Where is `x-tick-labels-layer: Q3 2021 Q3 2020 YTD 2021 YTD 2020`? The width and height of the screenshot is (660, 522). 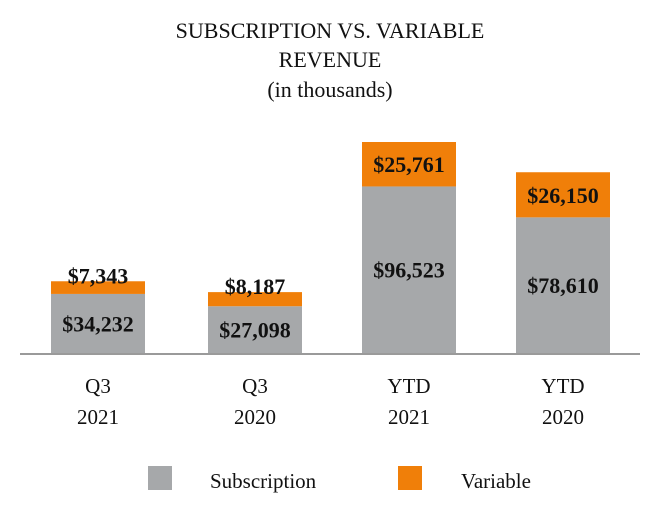 x-tick-labels-layer: Q3 2021 Q3 2020 YTD 2021 YTD 2020 is located at coordinates (331, 401).